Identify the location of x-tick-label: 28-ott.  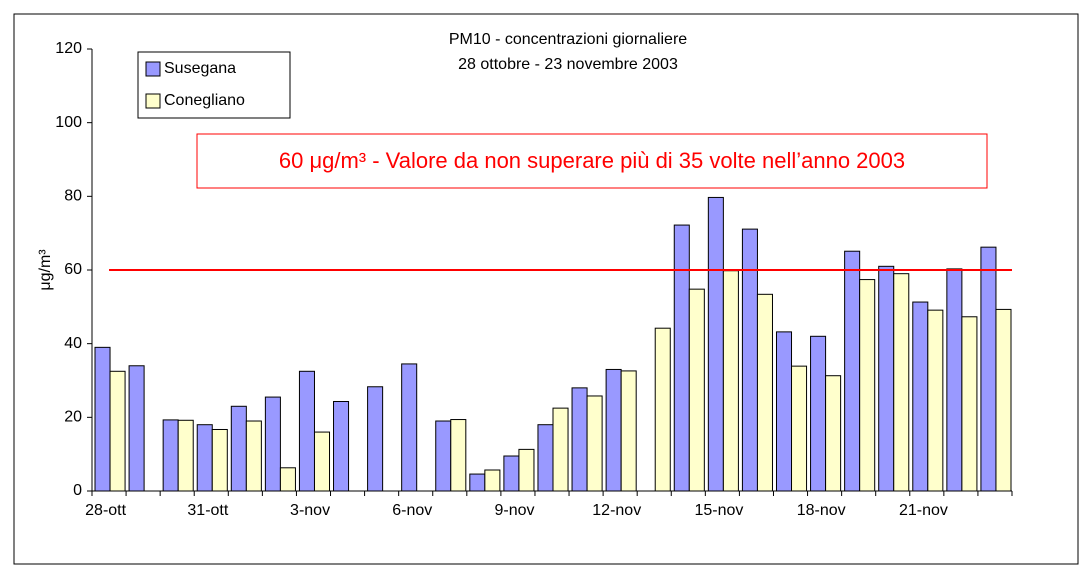
(105, 510).